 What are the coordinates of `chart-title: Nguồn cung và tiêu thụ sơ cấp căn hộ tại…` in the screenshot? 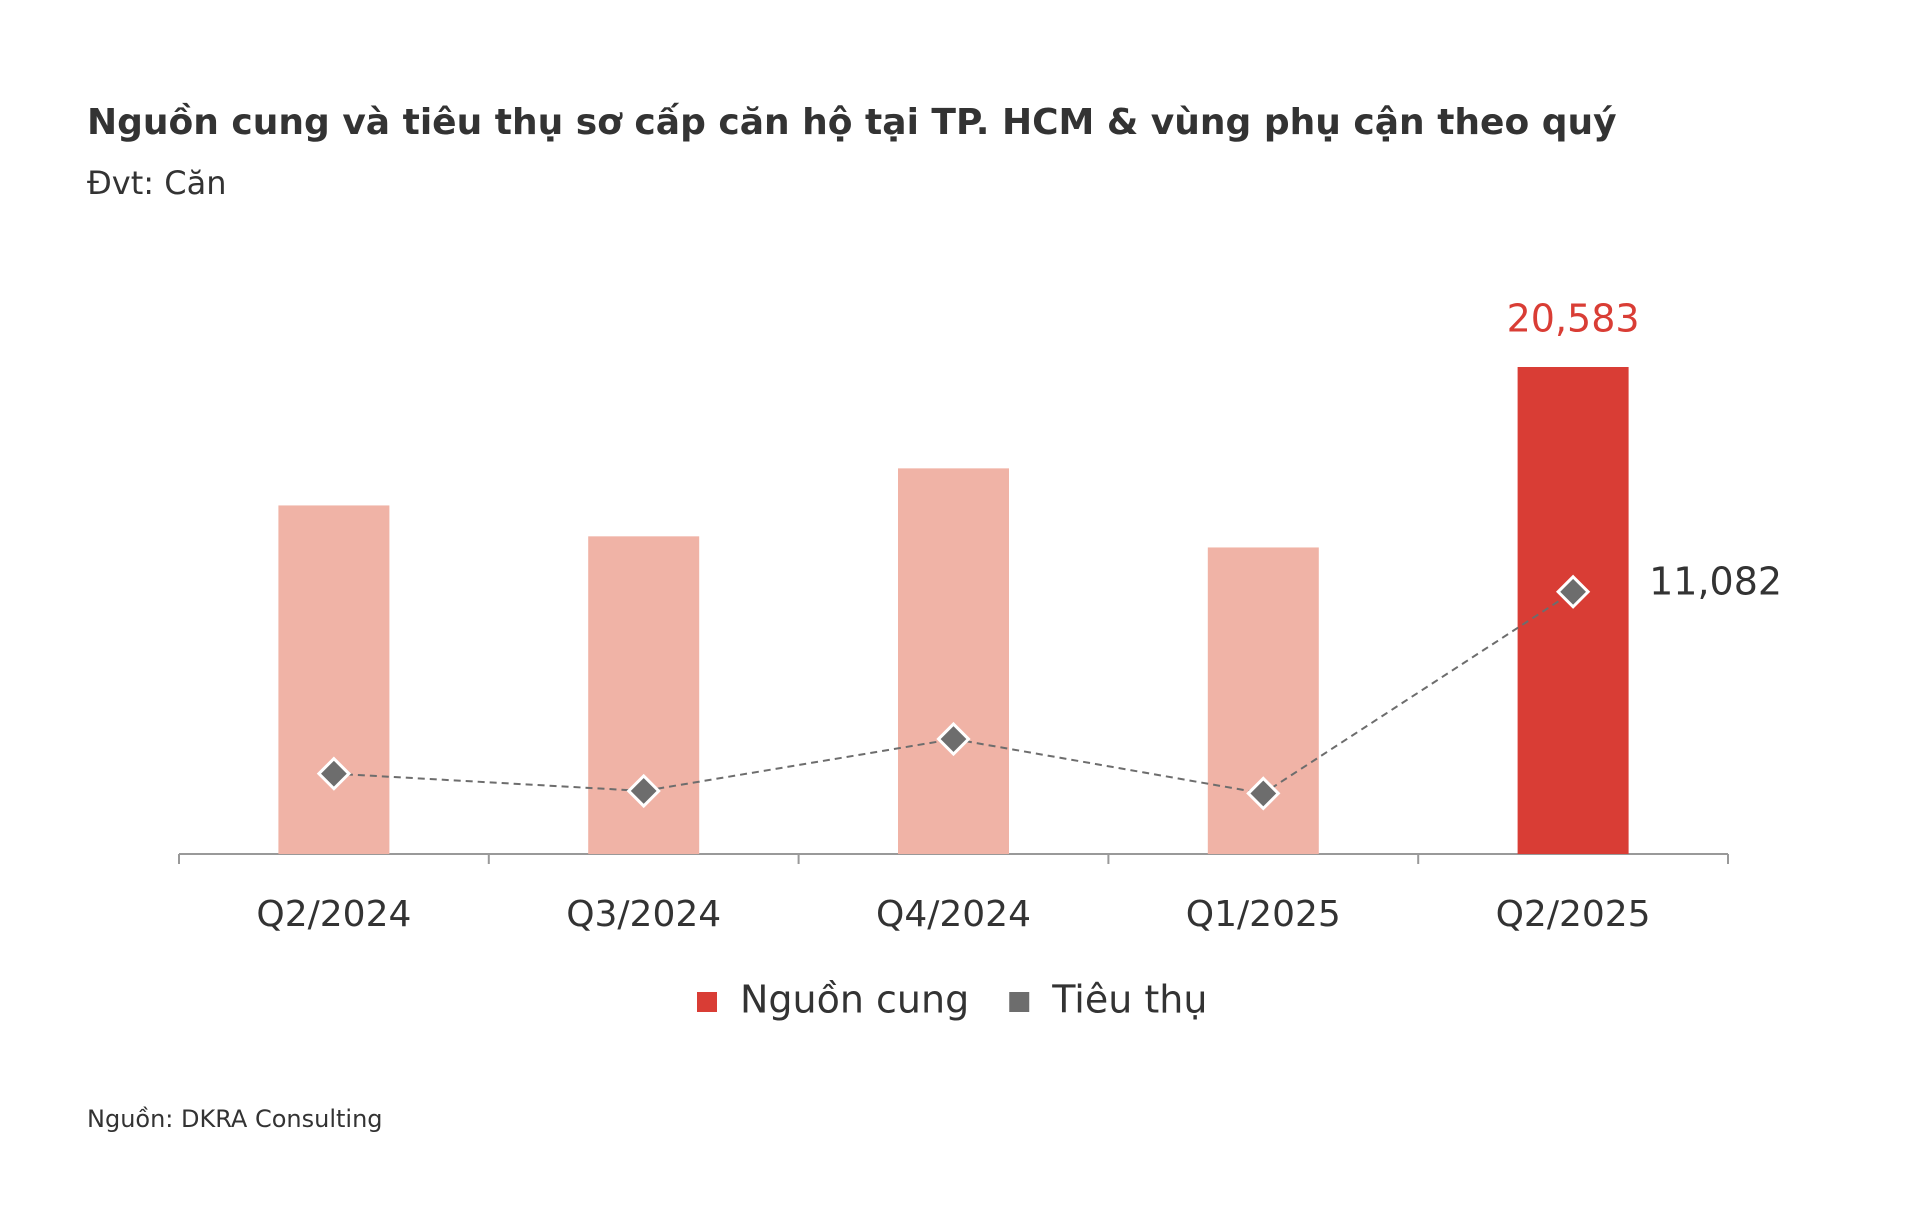 It's located at (852, 122).